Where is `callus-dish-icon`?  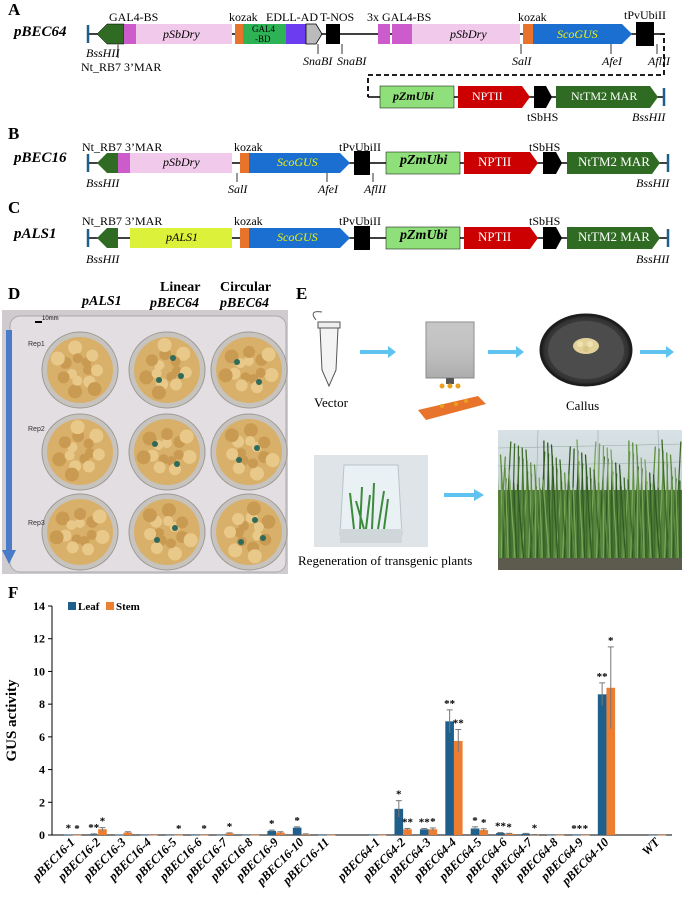
callus-dish-icon is located at coordinates (586, 350).